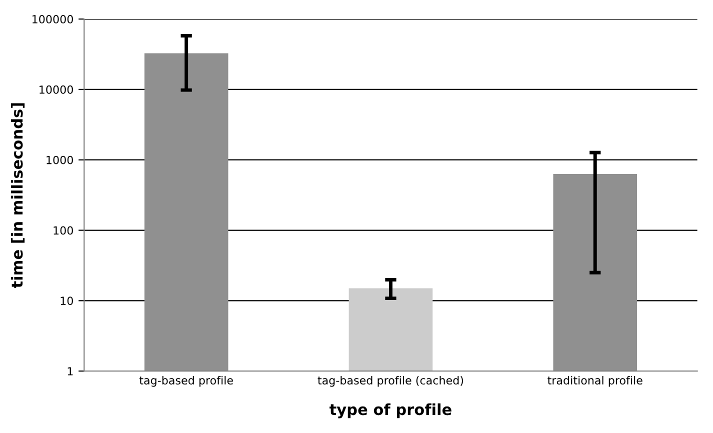  Describe the element at coordinates (391, 381) in the screenshot. I see `x-tick-label: tag-based profile (cached)` at that location.